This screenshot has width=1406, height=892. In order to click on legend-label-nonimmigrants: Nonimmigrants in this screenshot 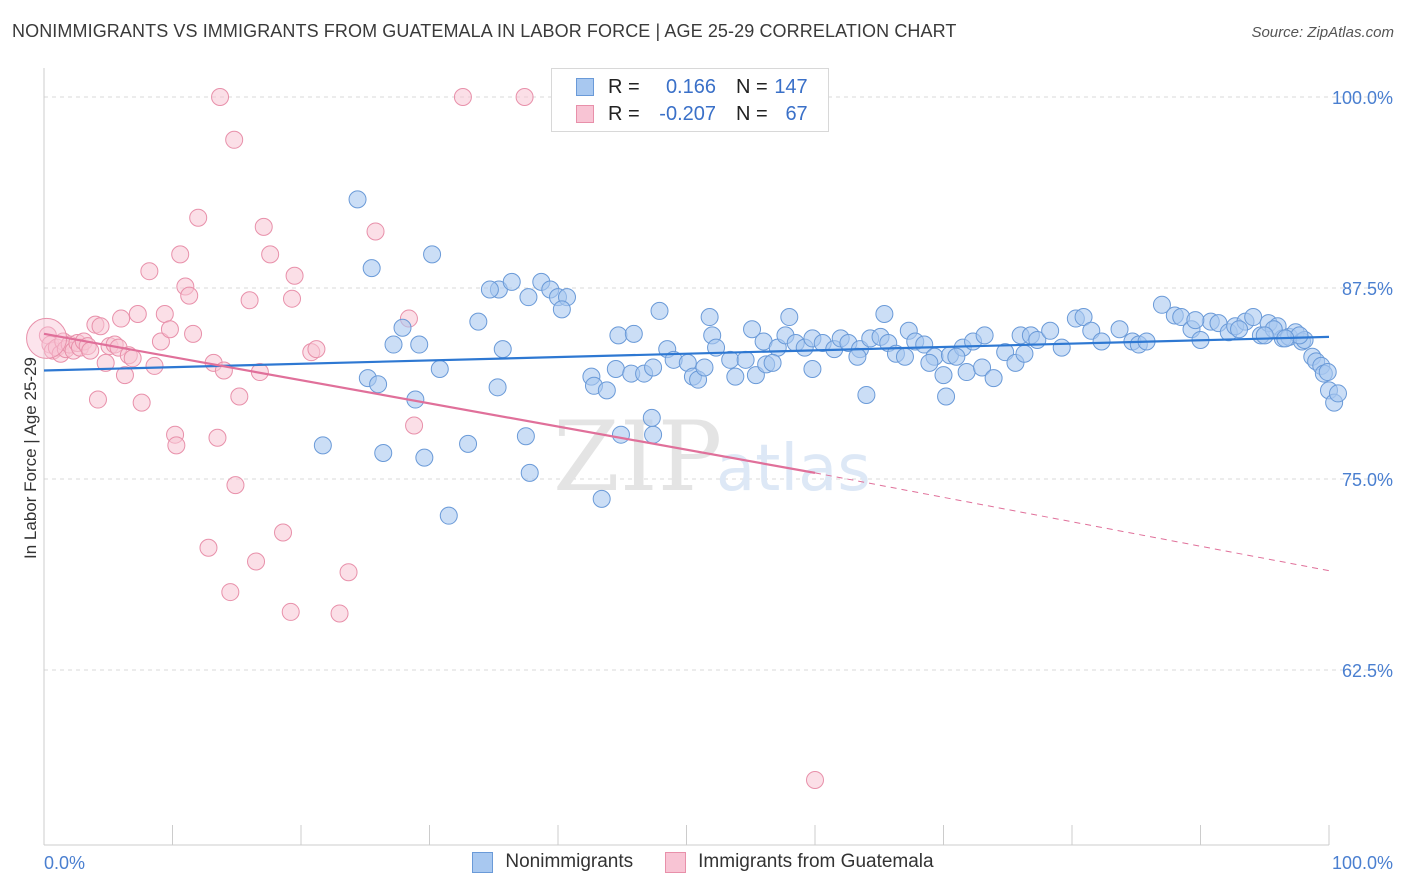, I will do `click(569, 861)`.